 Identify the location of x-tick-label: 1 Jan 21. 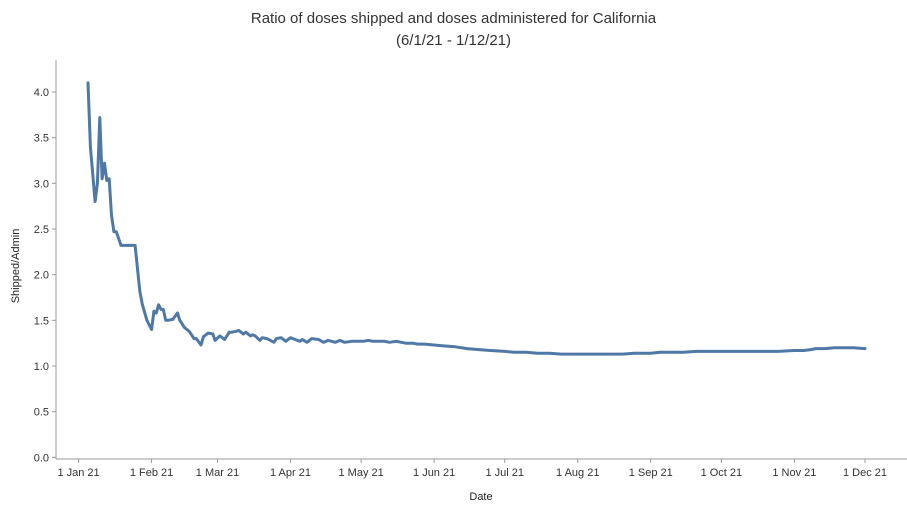
(78, 473).